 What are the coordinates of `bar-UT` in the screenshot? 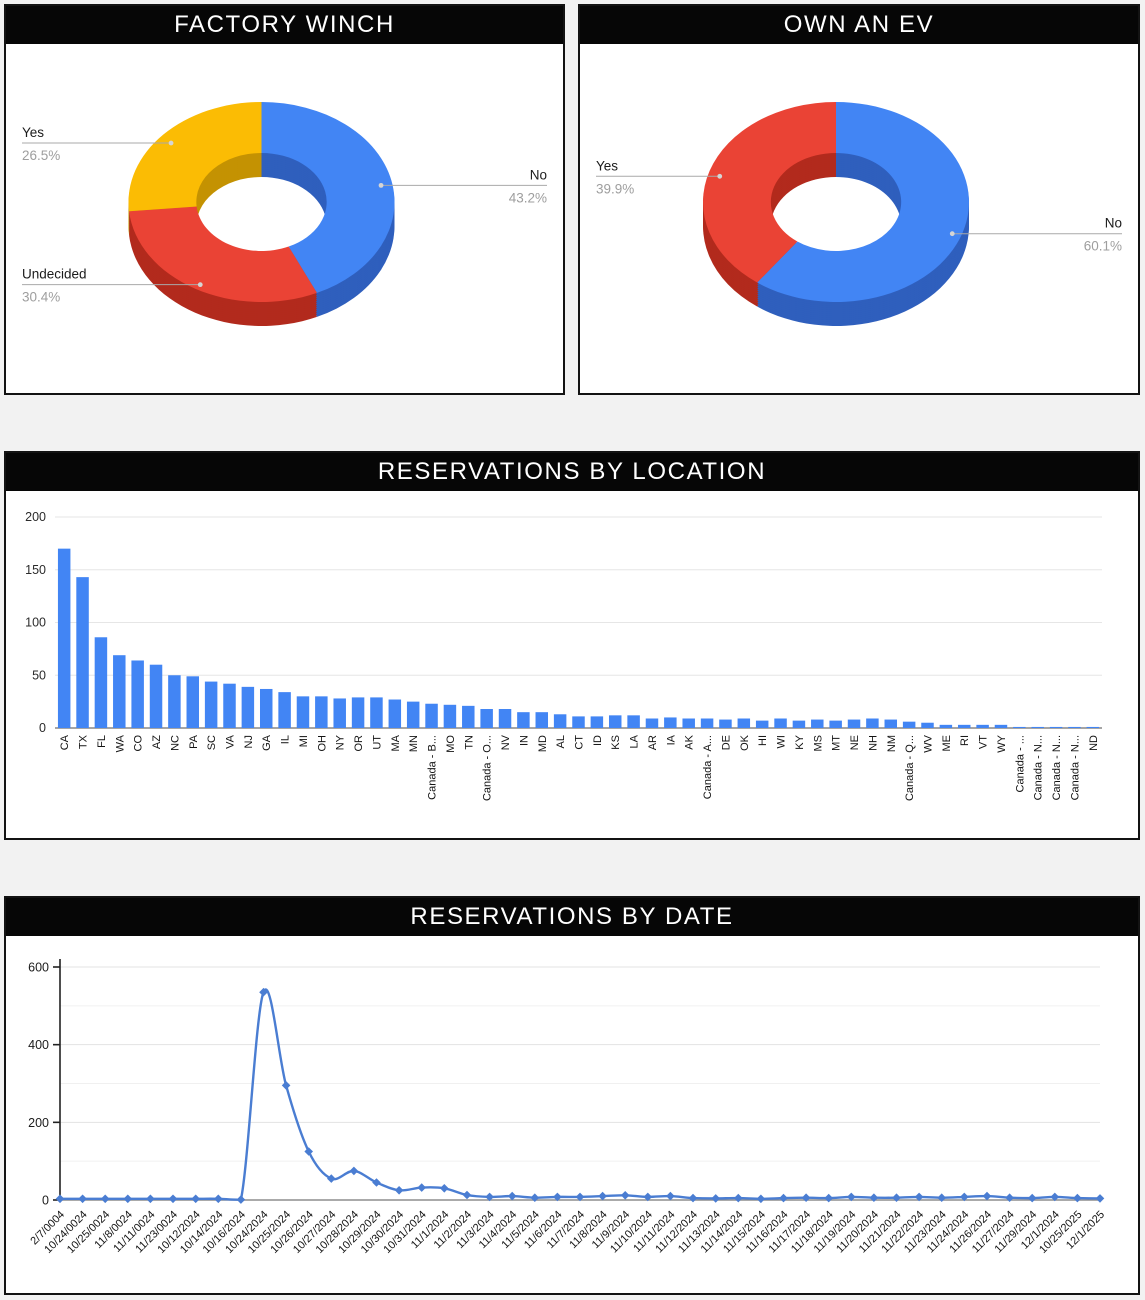 It's located at (376, 712).